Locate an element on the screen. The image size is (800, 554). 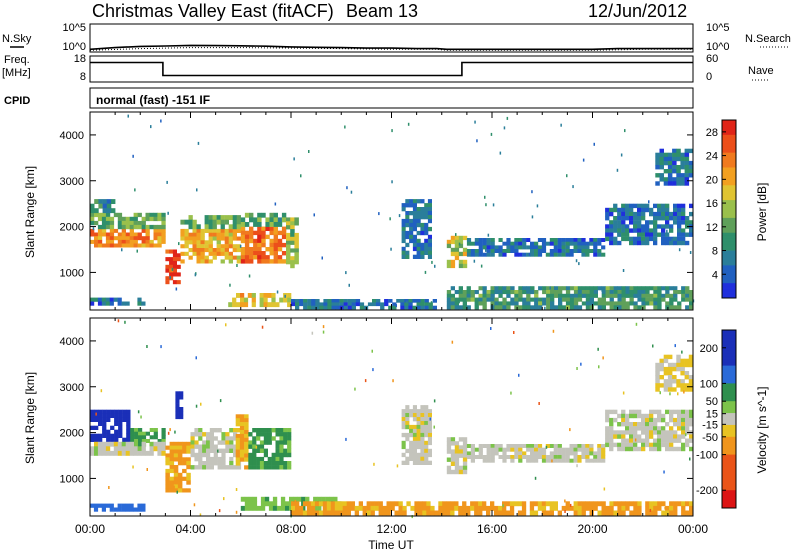
x-axis-label: Time UT is located at coordinates (391, 545).